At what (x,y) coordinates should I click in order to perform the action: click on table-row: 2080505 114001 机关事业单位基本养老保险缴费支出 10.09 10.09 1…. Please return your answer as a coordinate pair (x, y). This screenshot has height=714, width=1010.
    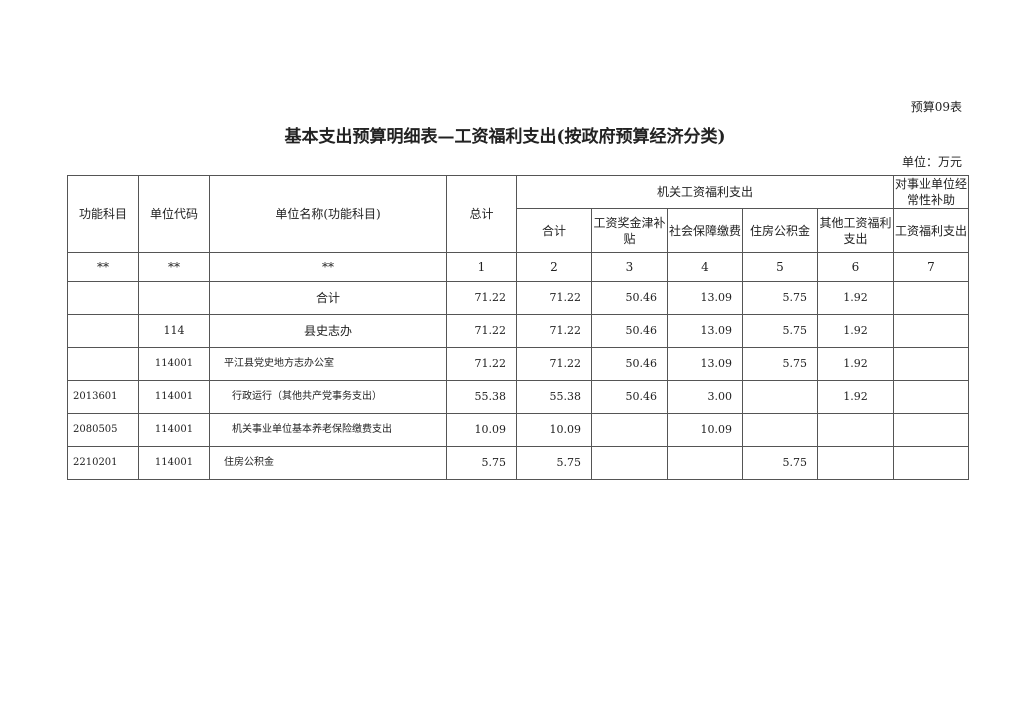
    Looking at the image, I should click on (518, 430).